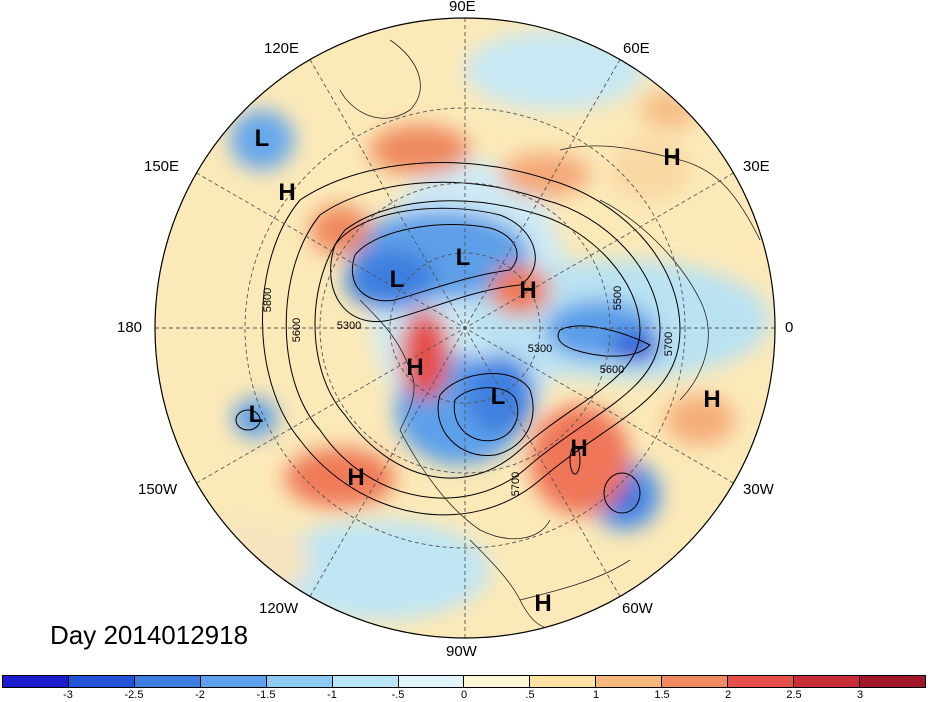 This screenshot has width=928, height=702. What do you see at coordinates (758, 489) in the screenshot?
I see `lon-label-30w: 30W` at bounding box center [758, 489].